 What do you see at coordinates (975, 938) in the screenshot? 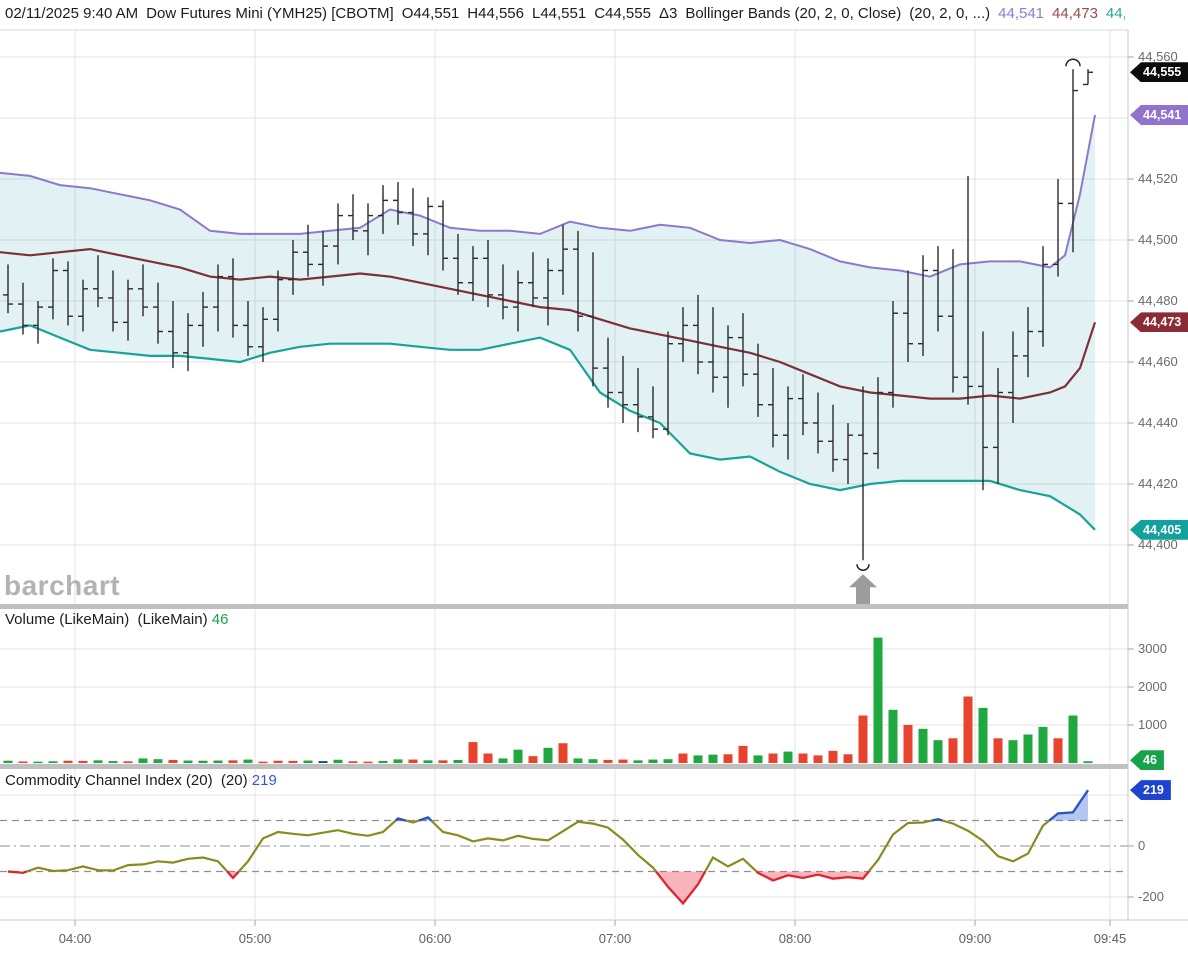
I see `time-tick-label: 09:00` at bounding box center [975, 938].